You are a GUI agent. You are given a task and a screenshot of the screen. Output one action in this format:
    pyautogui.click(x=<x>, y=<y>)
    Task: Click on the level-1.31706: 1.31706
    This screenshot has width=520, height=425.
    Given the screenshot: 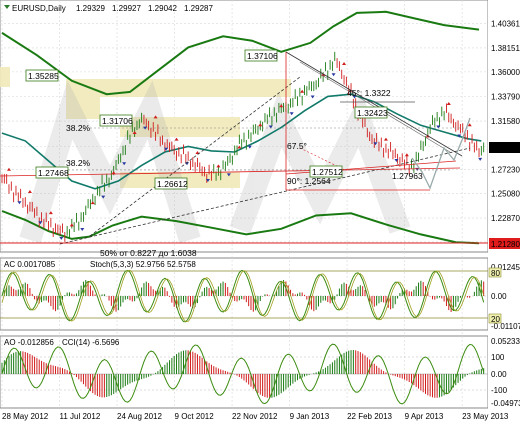 What is the action you would take?
    pyautogui.click(x=117, y=121)
    